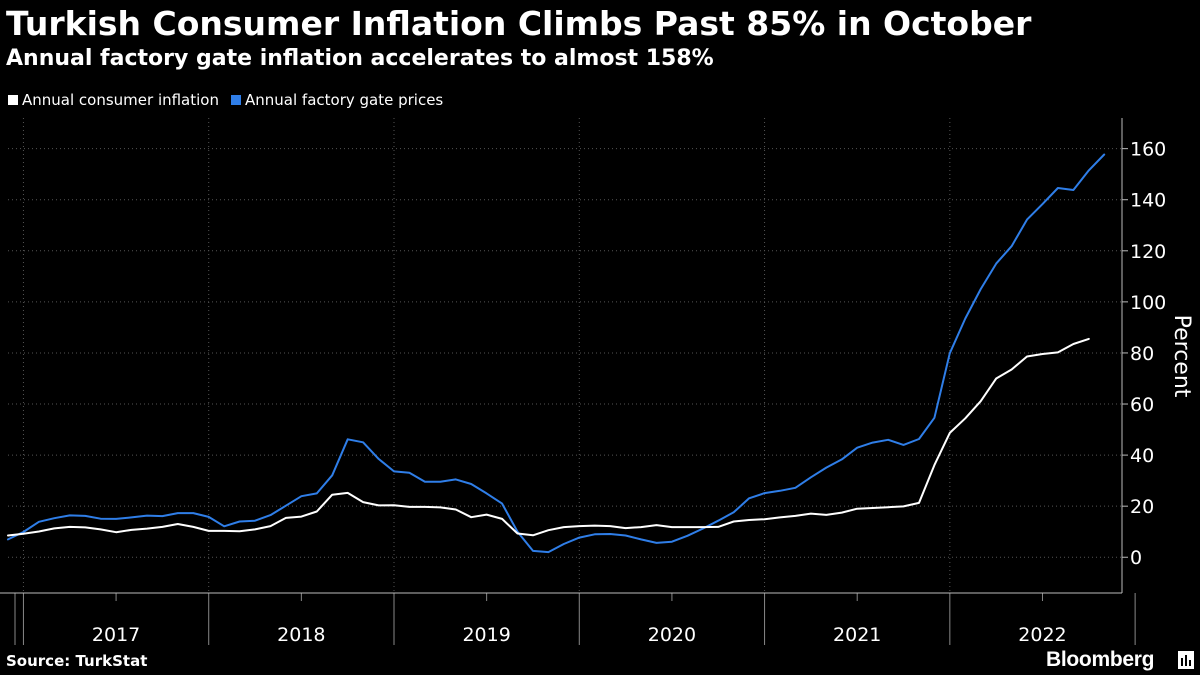 Image resolution: width=1200 pixels, height=675 pixels. What do you see at coordinates (1186, 660) in the screenshot?
I see `terminal-icon` at bounding box center [1186, 660].